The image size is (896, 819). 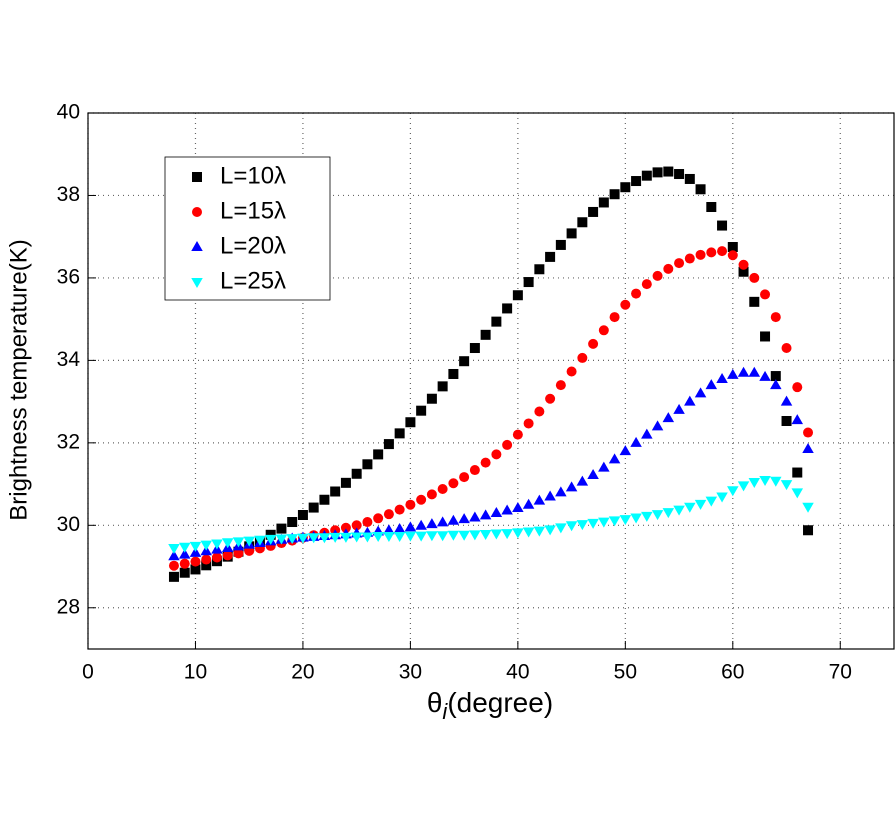 I want to click on y-axis-label: Brightness temperature(K), so click(x=18, y=379).